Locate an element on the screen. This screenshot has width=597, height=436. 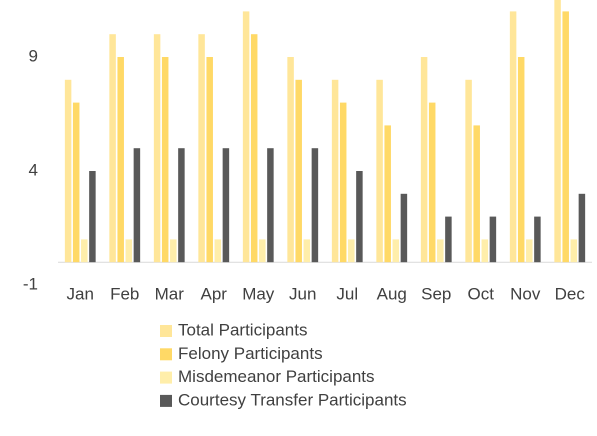
legend-label: Felony Participants is located at coordinates (250, 353).